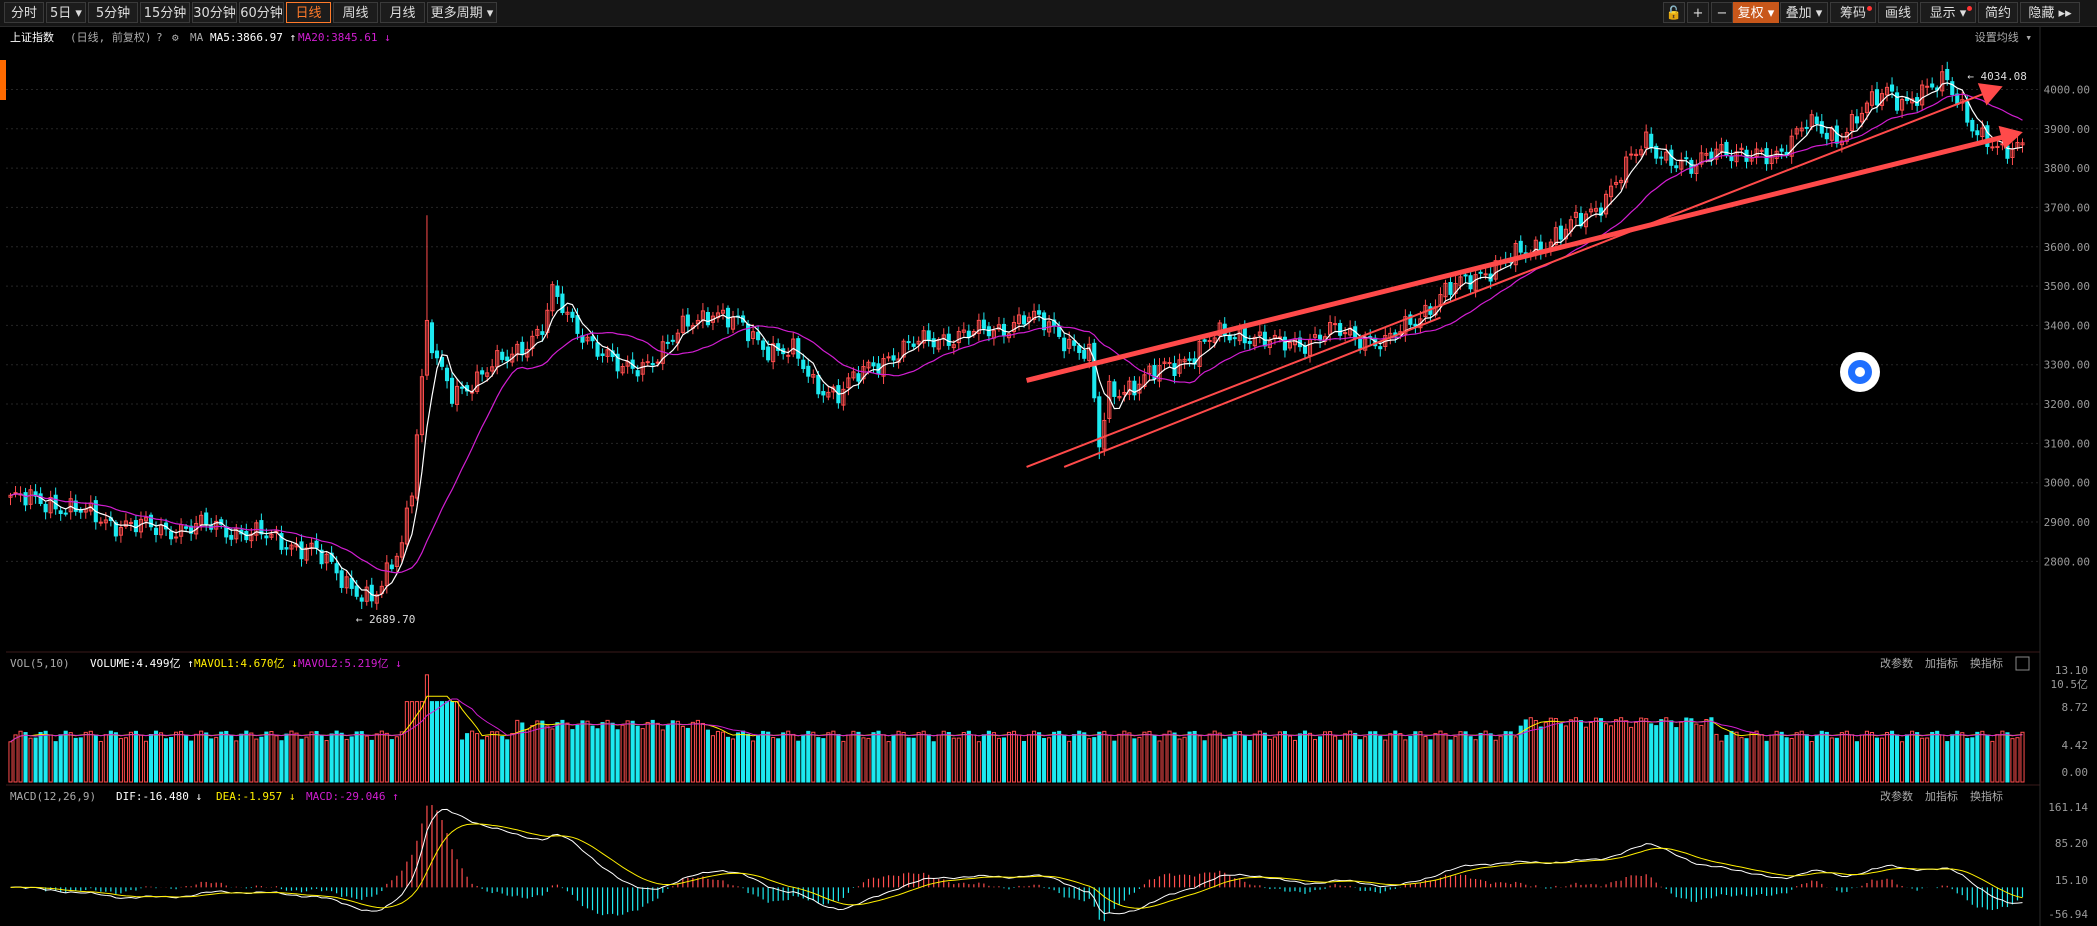 Image resolution: width=2097 pixels, height=926 pixels. Describe the element at coordinates (24, 12) in the screenshot. I see `period-tab-0: 分时` at that location.